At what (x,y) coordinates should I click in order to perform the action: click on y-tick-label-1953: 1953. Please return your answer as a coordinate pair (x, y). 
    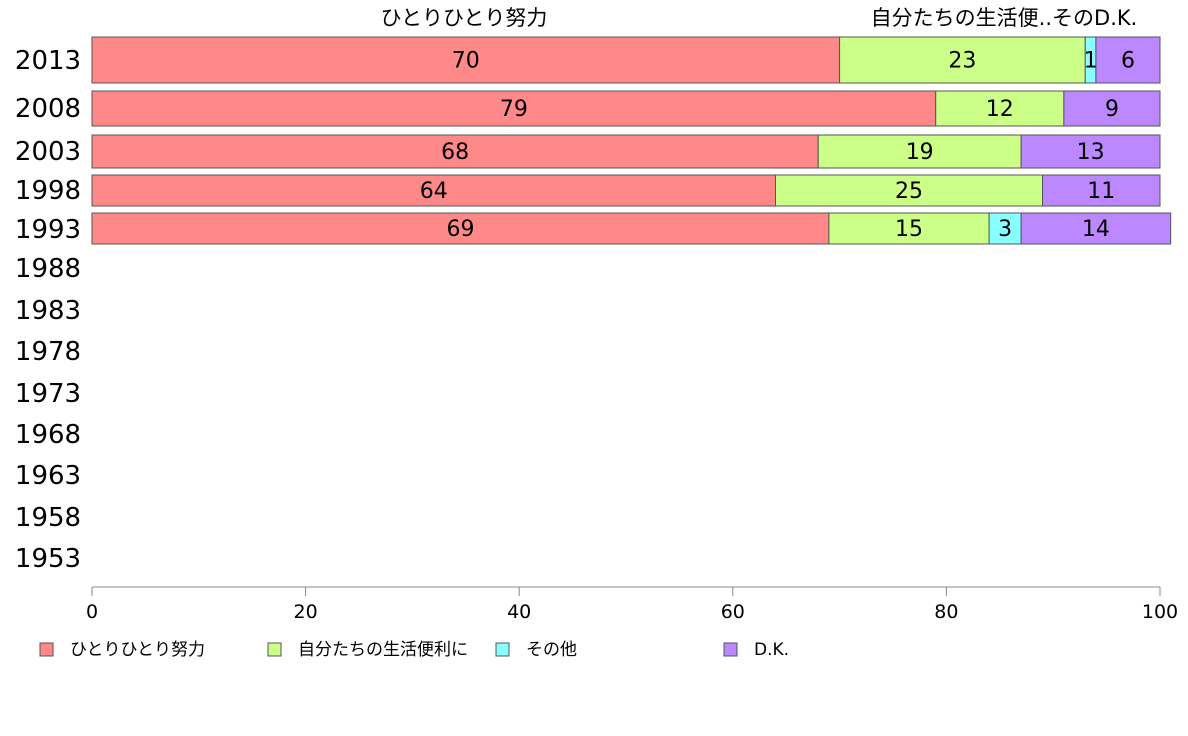
    Looking at the image, I should click on (48, 559).